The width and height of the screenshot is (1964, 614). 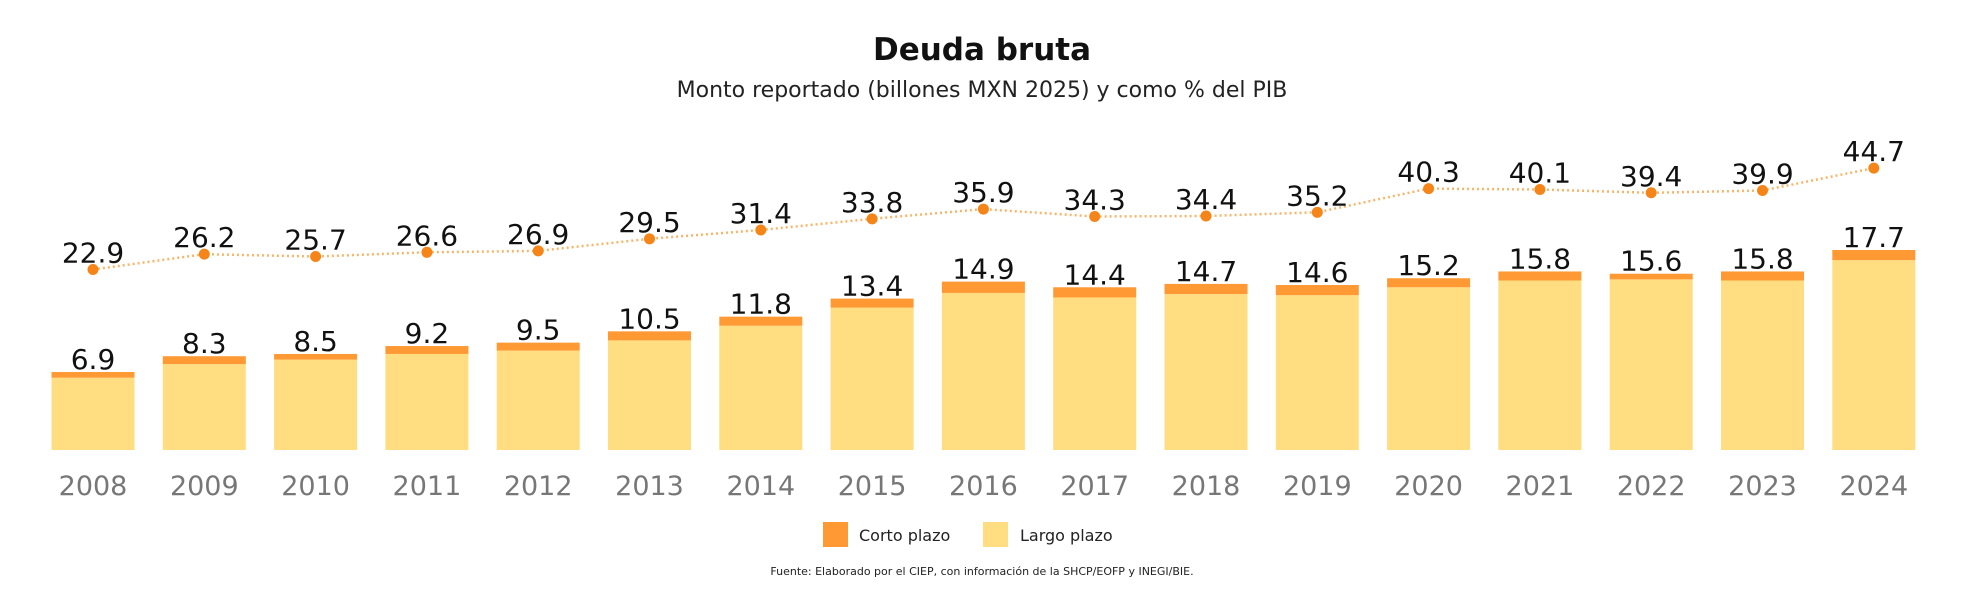 What do you see at coordinates (761, 304) in the screenshot?
I see `bar-total-label-2014: 11.8` at bounding box center [761, 304].